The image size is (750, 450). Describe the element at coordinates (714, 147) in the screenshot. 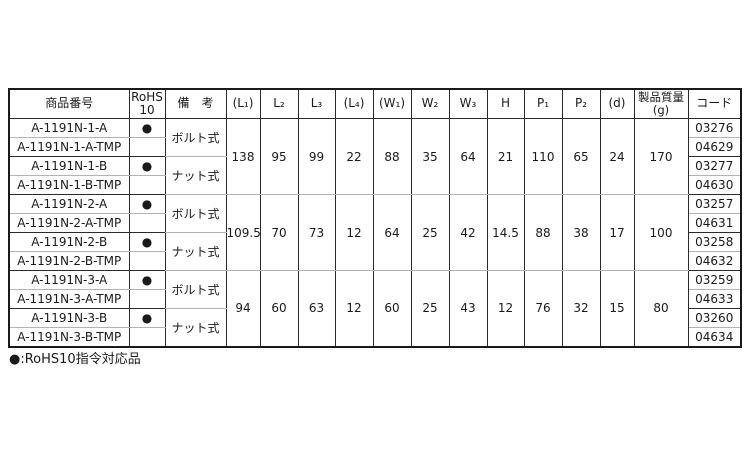

I see `code-cell: 04629` at that location.